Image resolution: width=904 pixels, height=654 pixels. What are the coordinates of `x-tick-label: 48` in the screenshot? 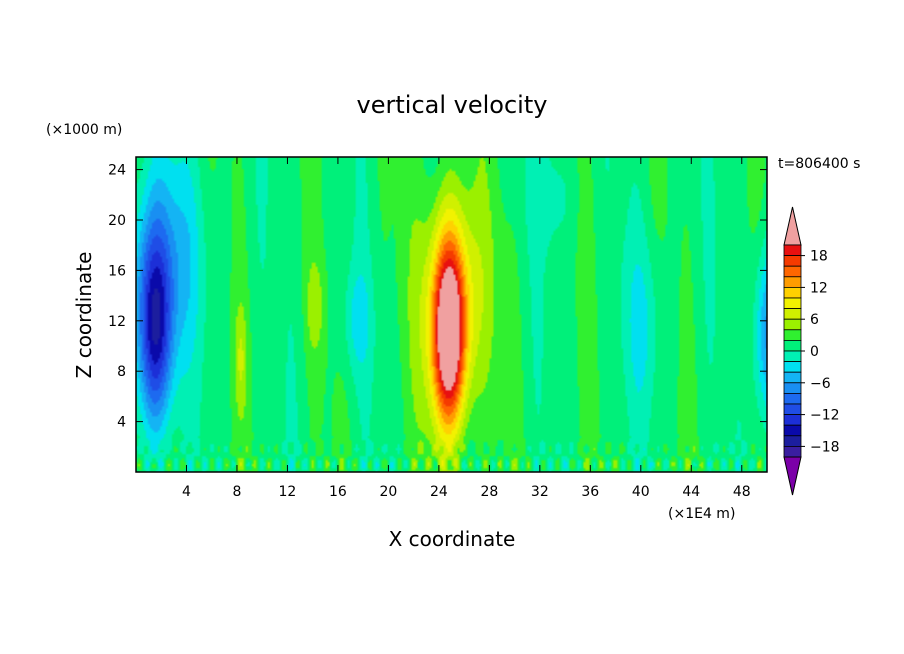 It's located at (742, 492).